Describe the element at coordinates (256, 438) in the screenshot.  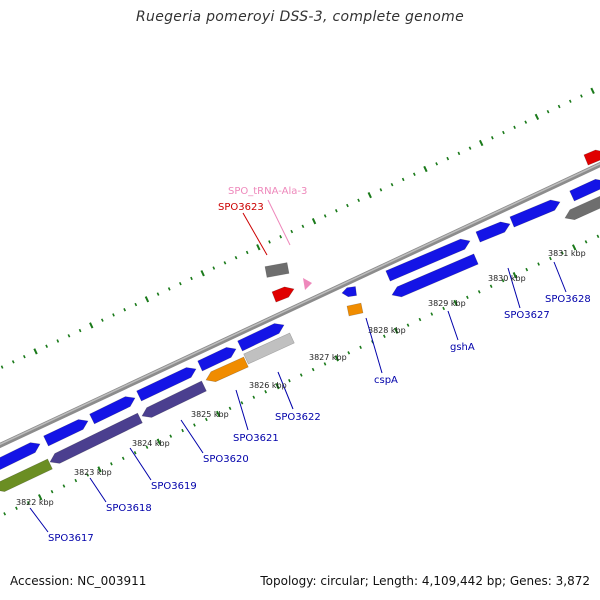
I see `gene-label-spo3621: SPO3621` at that location.